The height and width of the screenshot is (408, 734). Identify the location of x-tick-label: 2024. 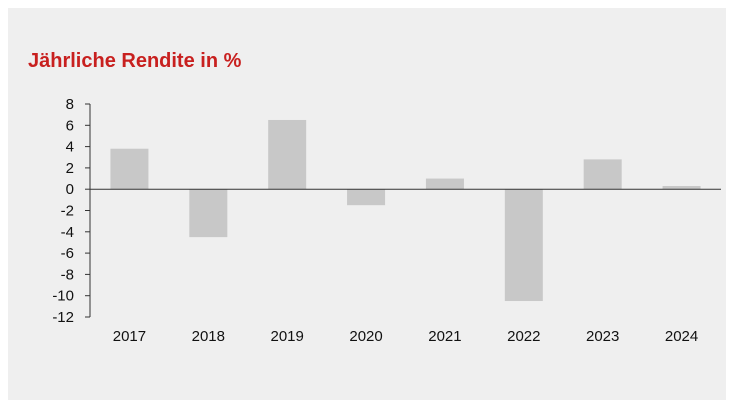
(681, 336).